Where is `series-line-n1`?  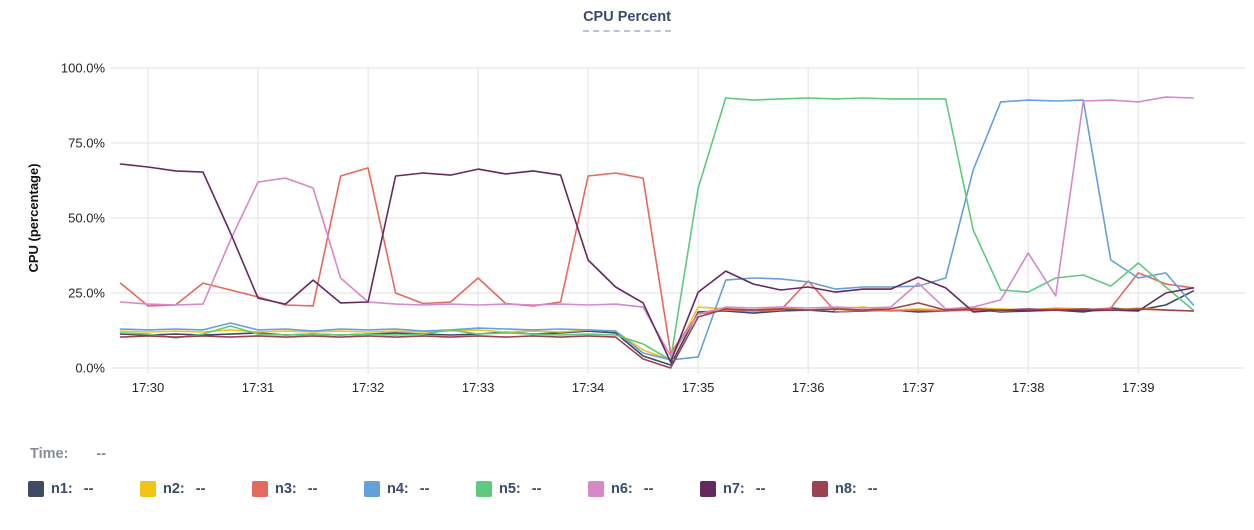
series-line-n1 is located at coordinates (657, 328).